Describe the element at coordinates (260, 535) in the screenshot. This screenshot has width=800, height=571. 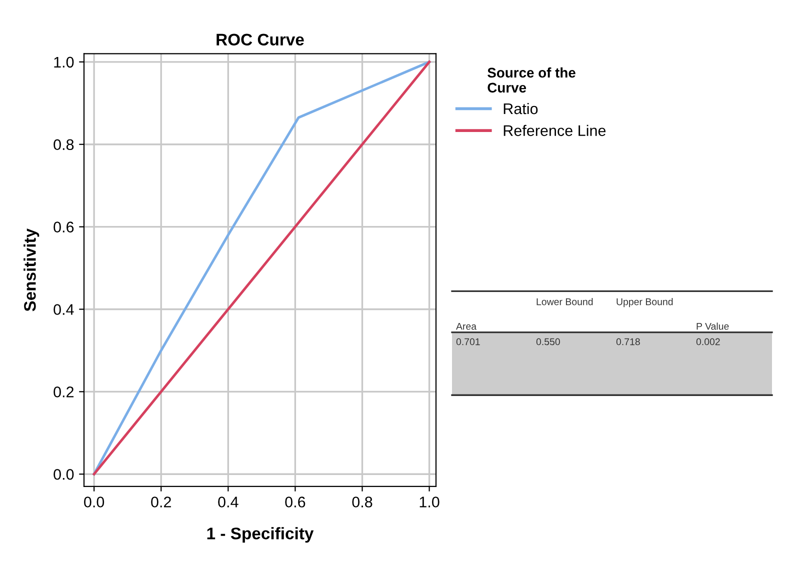
I see `x-axis-title: 1 - Specificity` at that location.